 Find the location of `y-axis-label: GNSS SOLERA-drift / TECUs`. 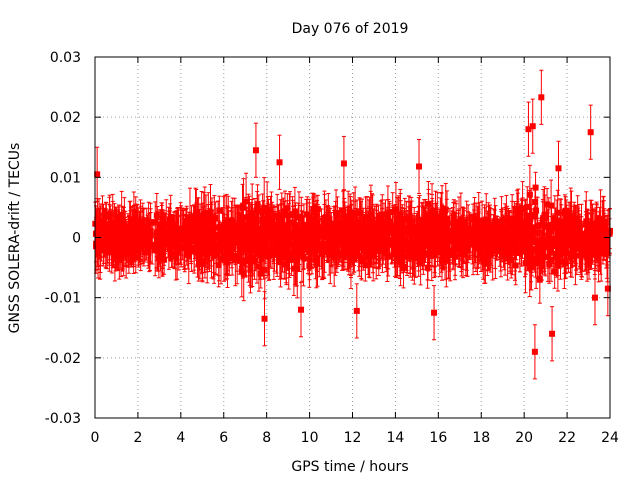

y-axis-label: GNSS SOLERA-drift / TECUs is located at coordinates (15, 238).